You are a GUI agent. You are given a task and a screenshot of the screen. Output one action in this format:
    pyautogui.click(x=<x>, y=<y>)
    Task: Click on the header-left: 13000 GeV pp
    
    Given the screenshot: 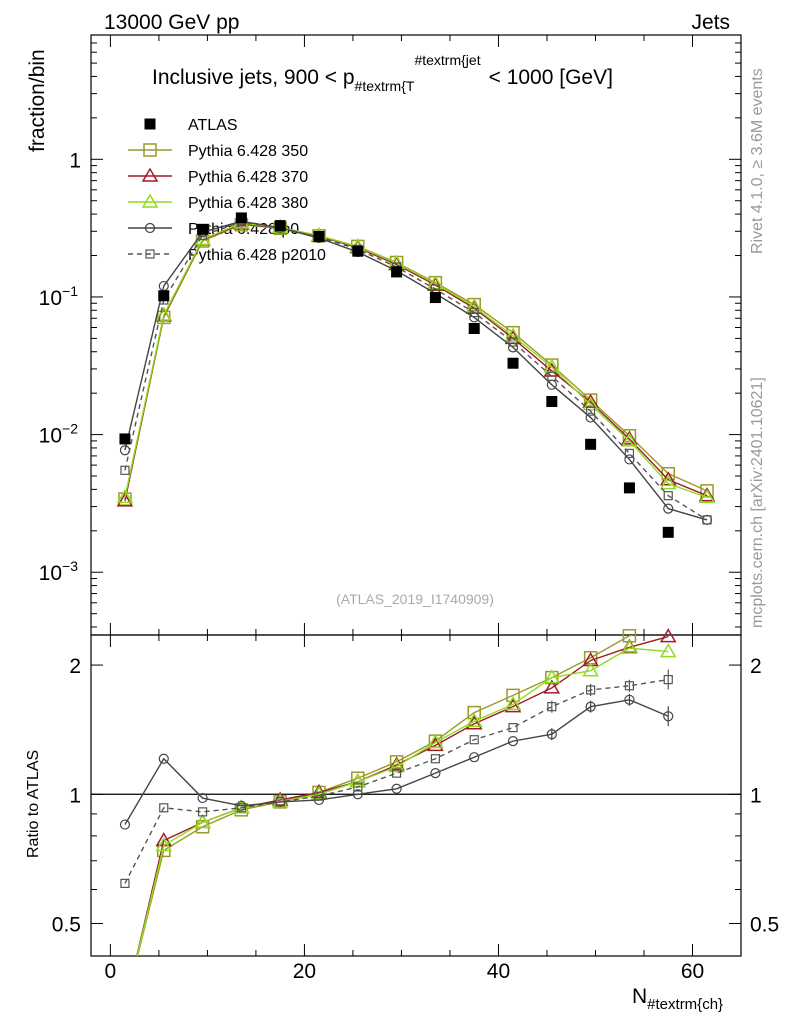 What is the action you would take?
    pyautogui.click(x=171, y=22)
    